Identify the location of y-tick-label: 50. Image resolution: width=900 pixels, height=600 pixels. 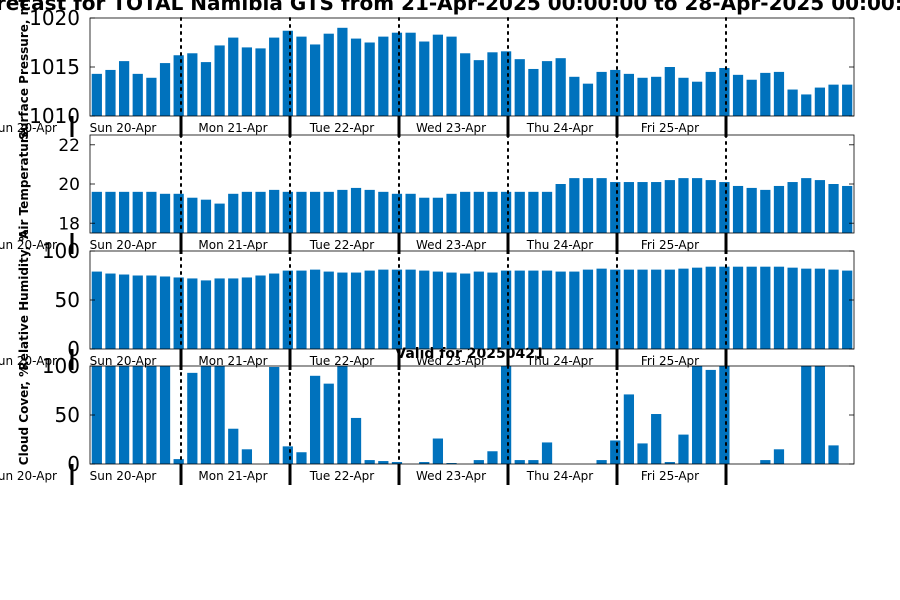
(67, 415).